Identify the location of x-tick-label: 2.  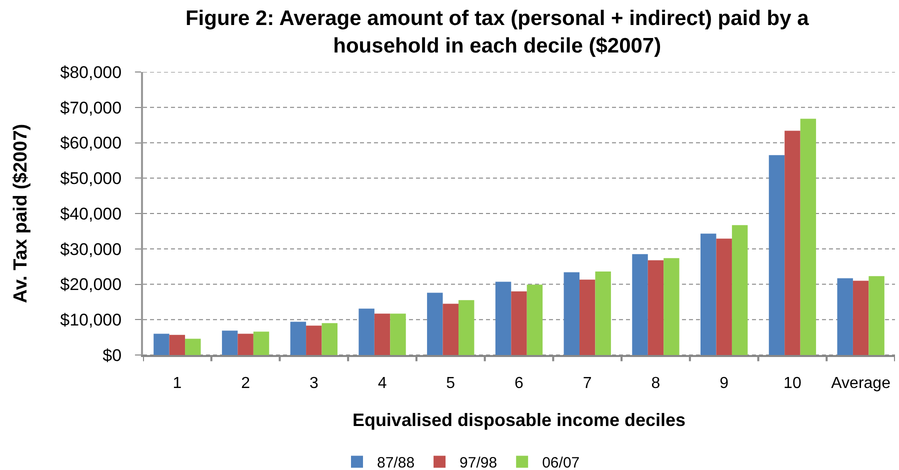
(245, 383).